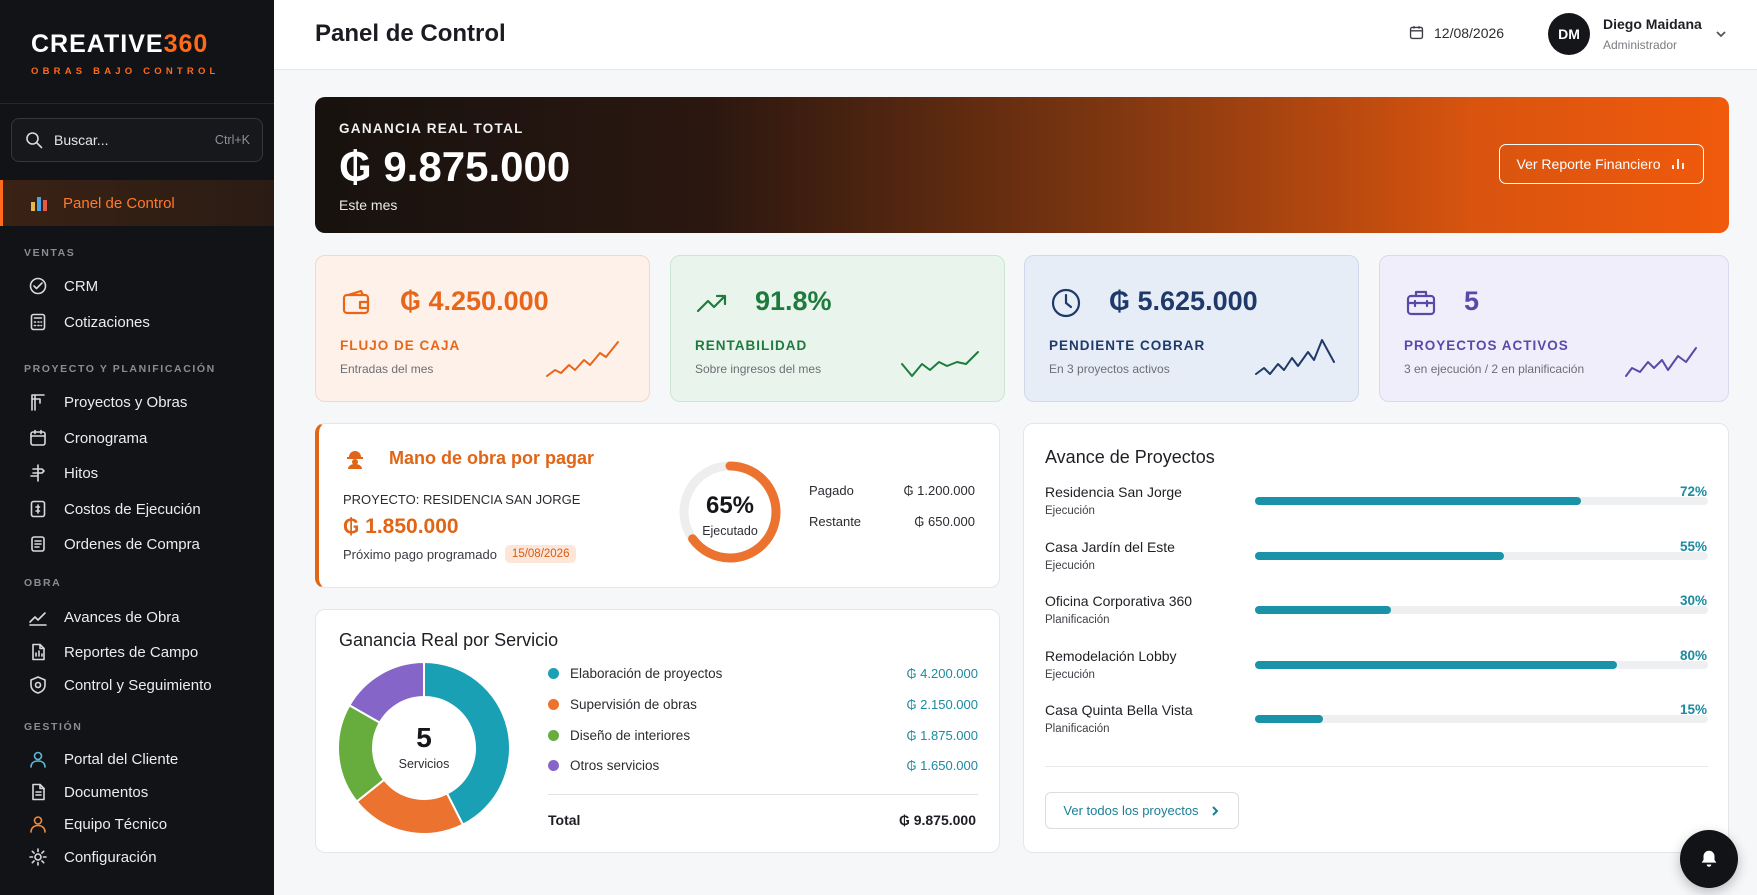  What do you see at coordinates (1416, 33) in the screenshot?
I see `calendar-icon` at bounding box center [1416, 33].